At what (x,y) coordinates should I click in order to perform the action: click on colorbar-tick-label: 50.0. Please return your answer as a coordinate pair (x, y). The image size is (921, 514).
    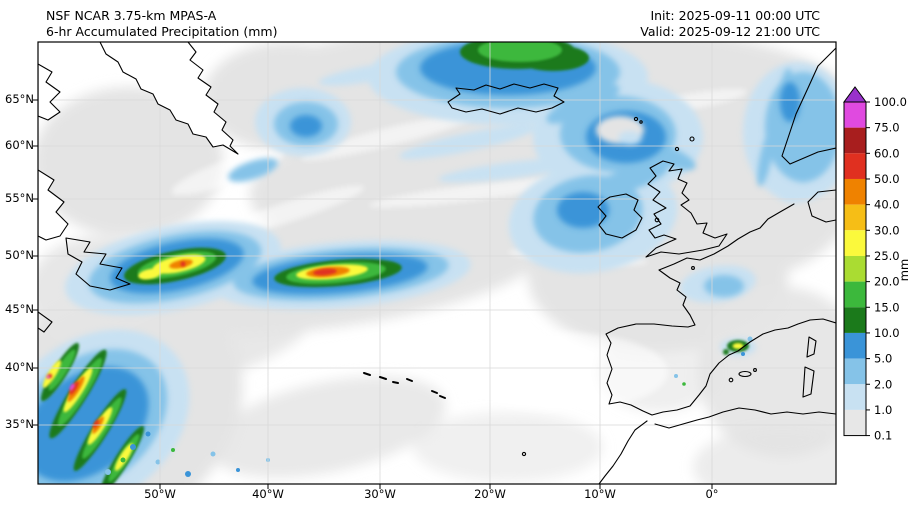
    Looking at the image, I should click on (887, 179).